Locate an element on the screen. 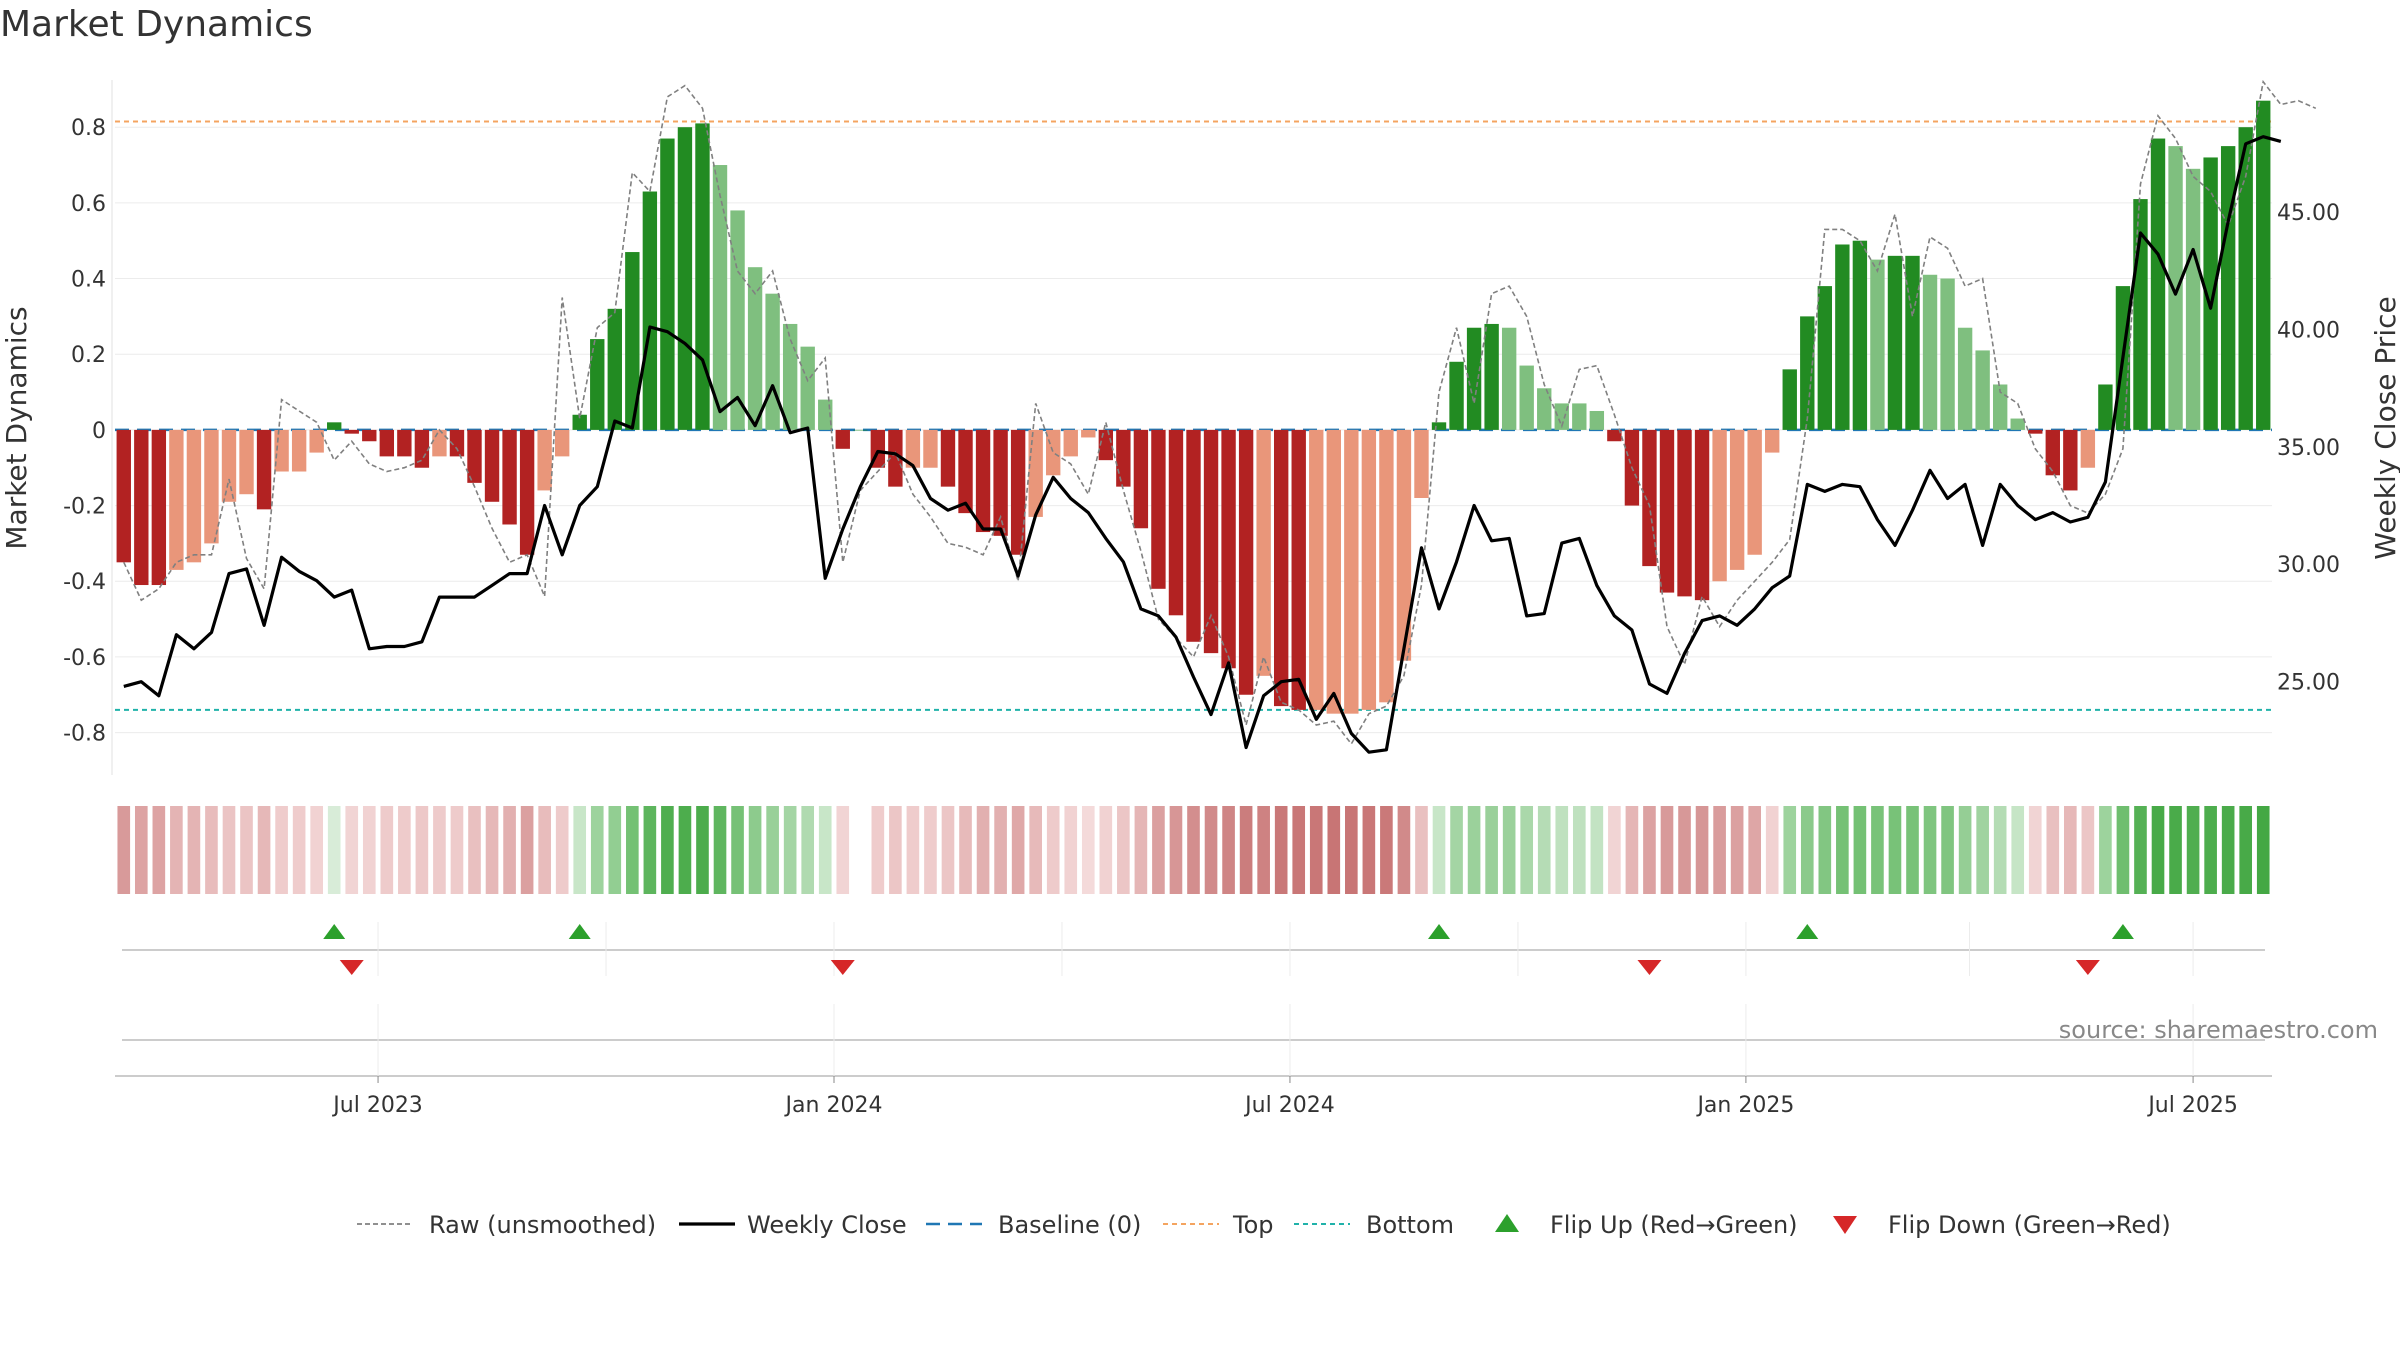 The image size is (2400, 1350). y-axis-ticks: -0.8 -0.6 -0.4 -0.2 0 0.2 0.4 0.6 0.8 is located at coordinates (84, 431).